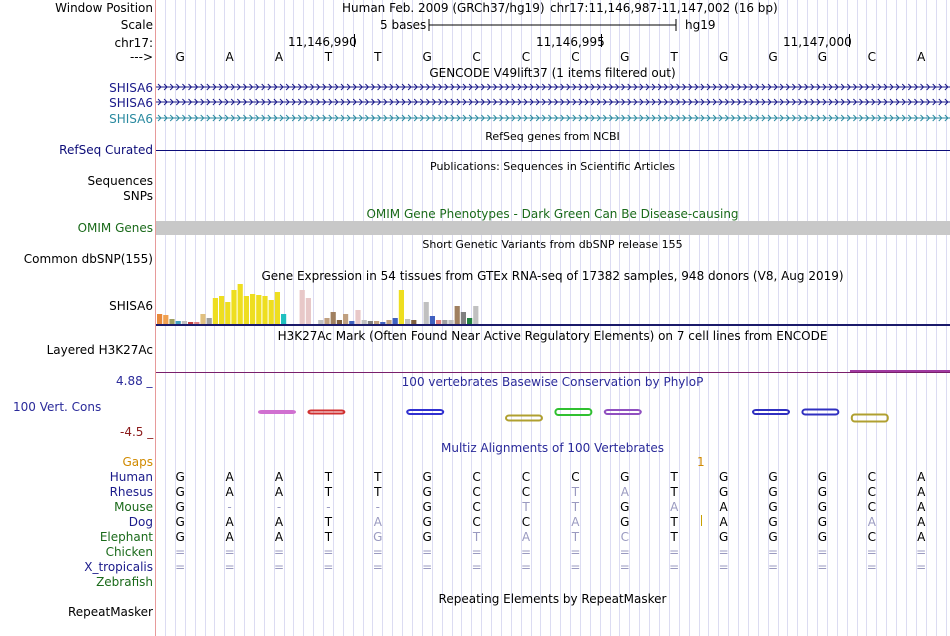 This screenshot has width=950, height=636. I want to click on species-label-elephant: Elephant, so click(126, 537).